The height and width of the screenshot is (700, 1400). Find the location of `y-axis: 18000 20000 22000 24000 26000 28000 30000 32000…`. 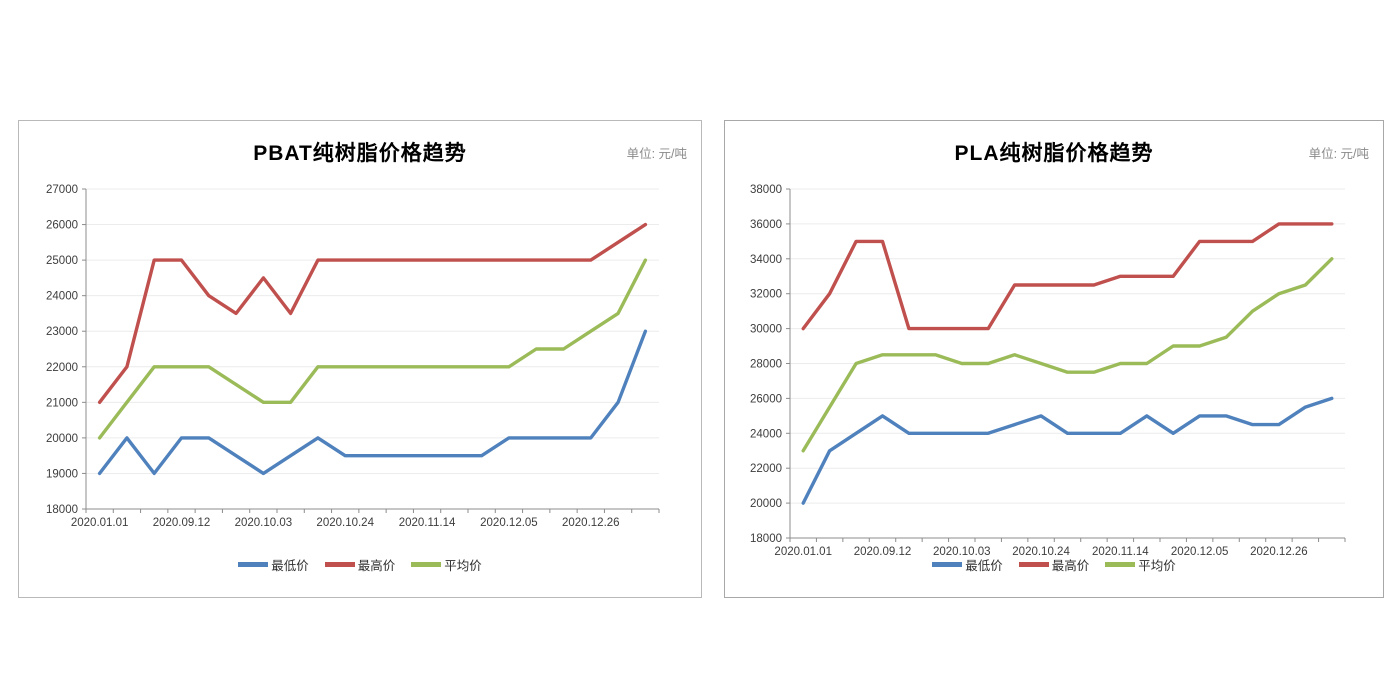

y-axis: 18000 20000 22000 24000 26000 28000 30000 32000… is located at coordinates (770, 364).